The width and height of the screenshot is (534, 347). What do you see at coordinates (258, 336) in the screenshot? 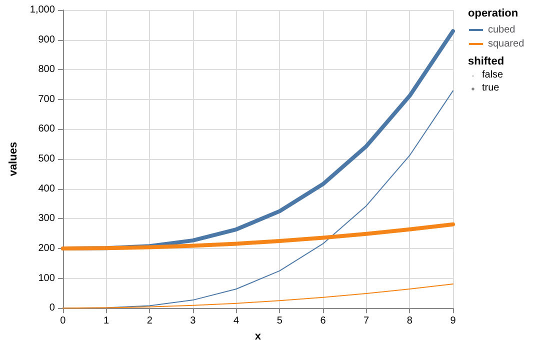
I see `x-axis-title: x` at bounding box center [258, 336].